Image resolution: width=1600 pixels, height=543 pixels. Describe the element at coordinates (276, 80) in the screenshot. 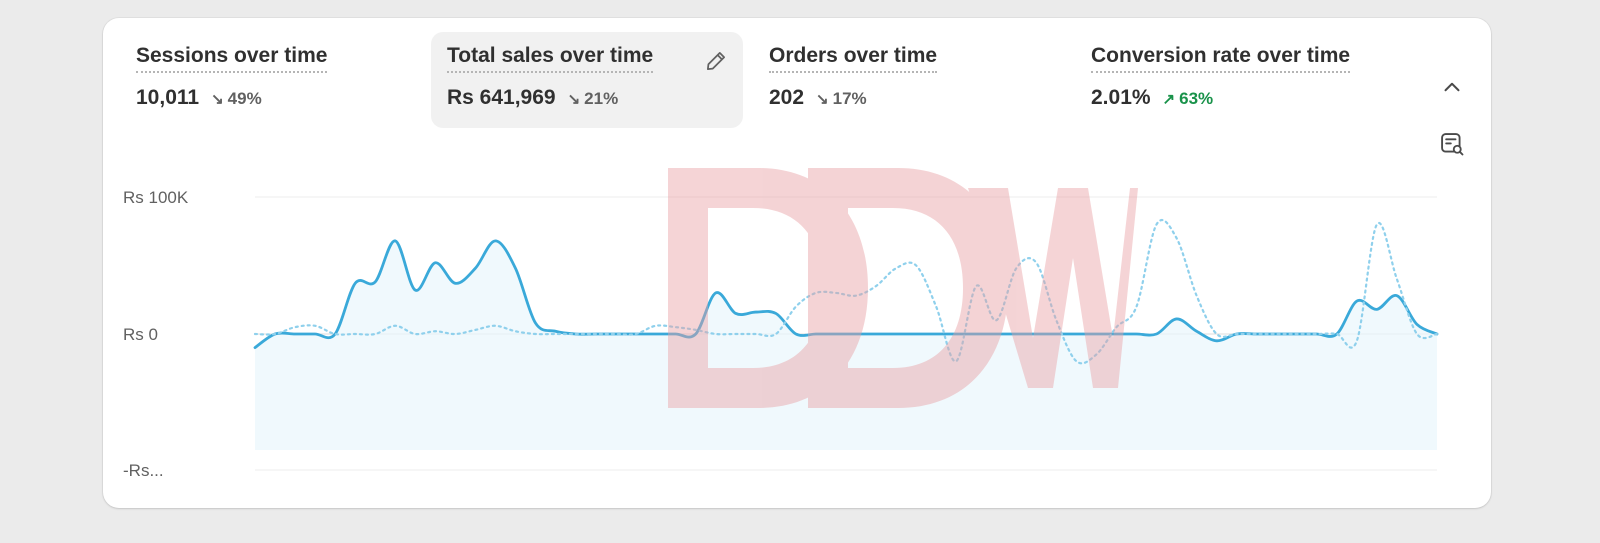

I see `metric-sessions: Sessions over time 10,011 ↘ 49%` at that location.